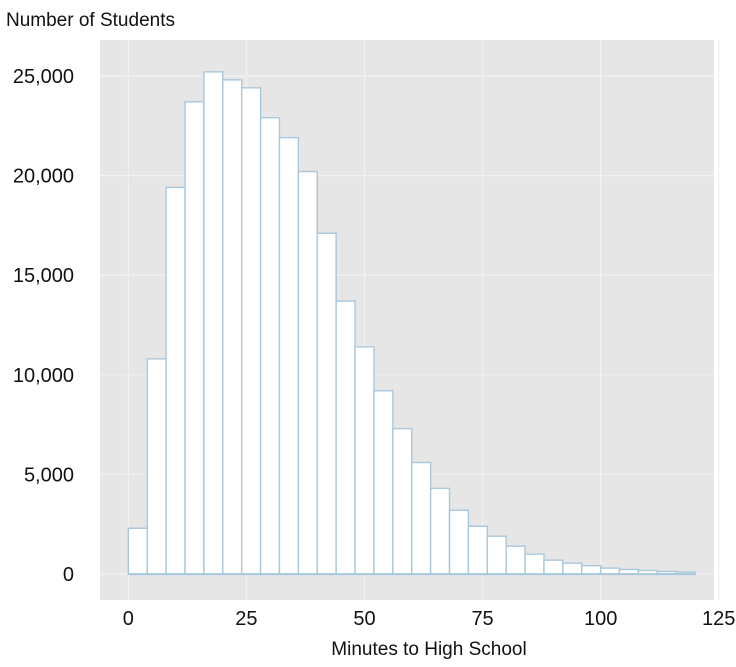 The image size is (736, 667). Describe the element at coordinates (429, 619) in the screenshot. I see `x-axis-ticks: 0 25 50 75 100 125` at that location.